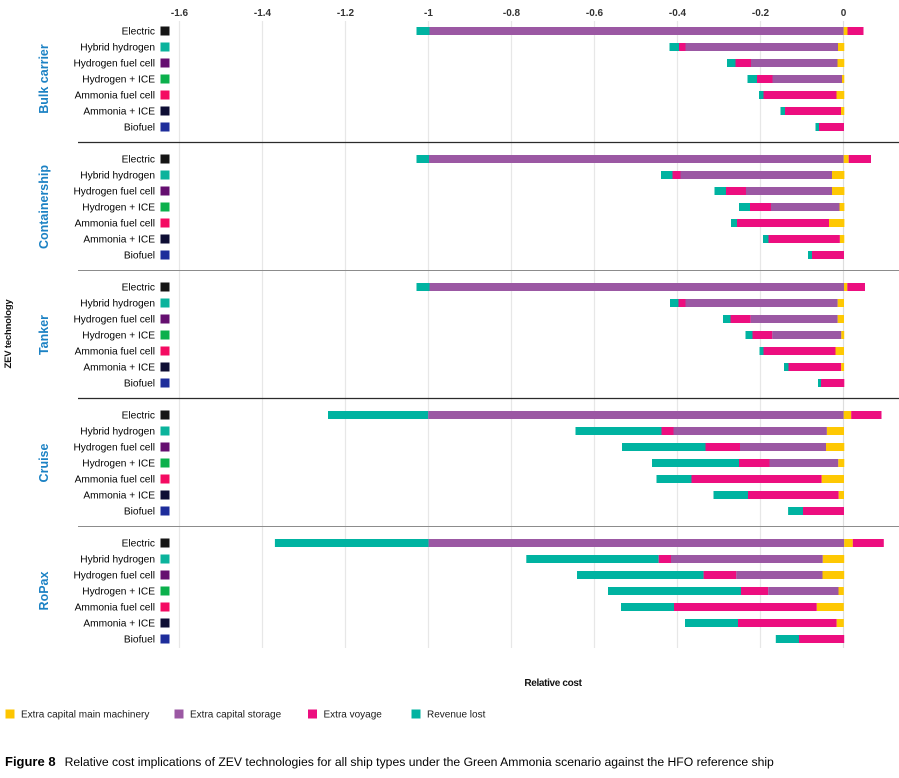  Describe the element at coordinates (263, 13) in the screenshot. I see `svg-text: -1.4` at that location.